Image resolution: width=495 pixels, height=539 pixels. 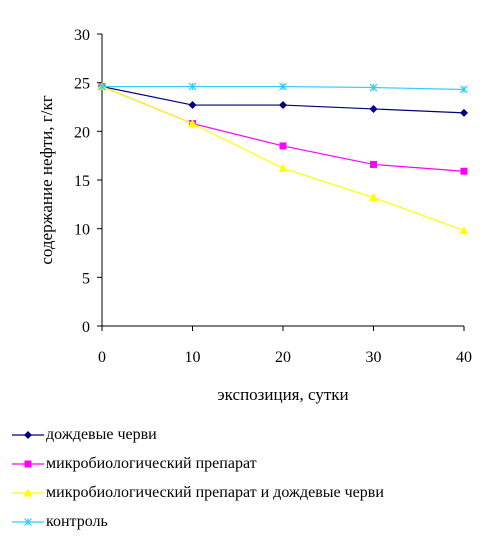 What do you see at coordinates (82, 132) in the screenshot?
I see `y-tick-label: 20` at bounding box center [82, 132].